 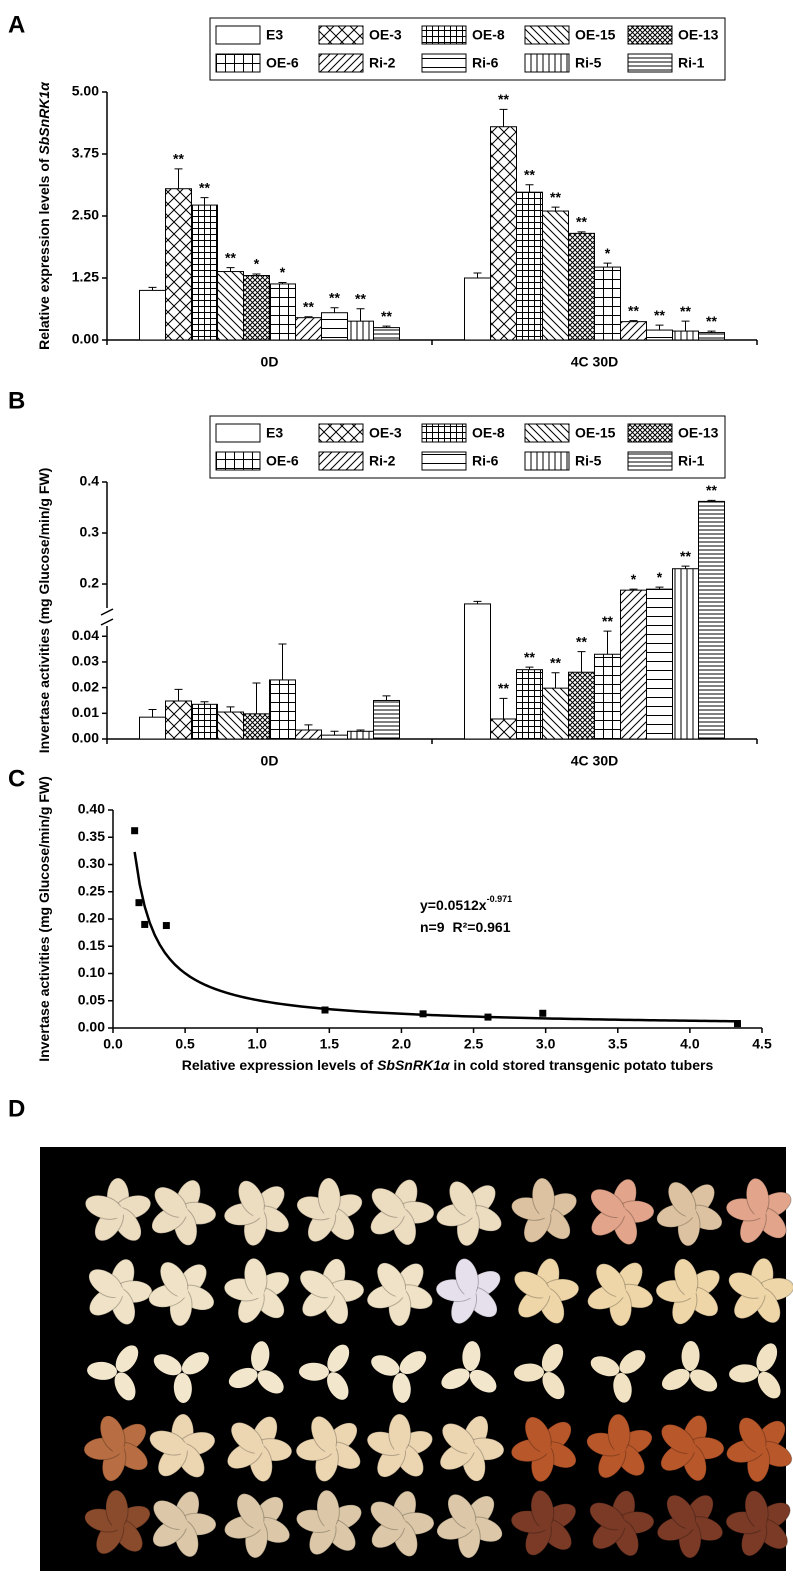 What do you see at coordinates (91, 836) in the screenshot?
I see `y-tick-label: 0.35` at bounding box center [91, 836].